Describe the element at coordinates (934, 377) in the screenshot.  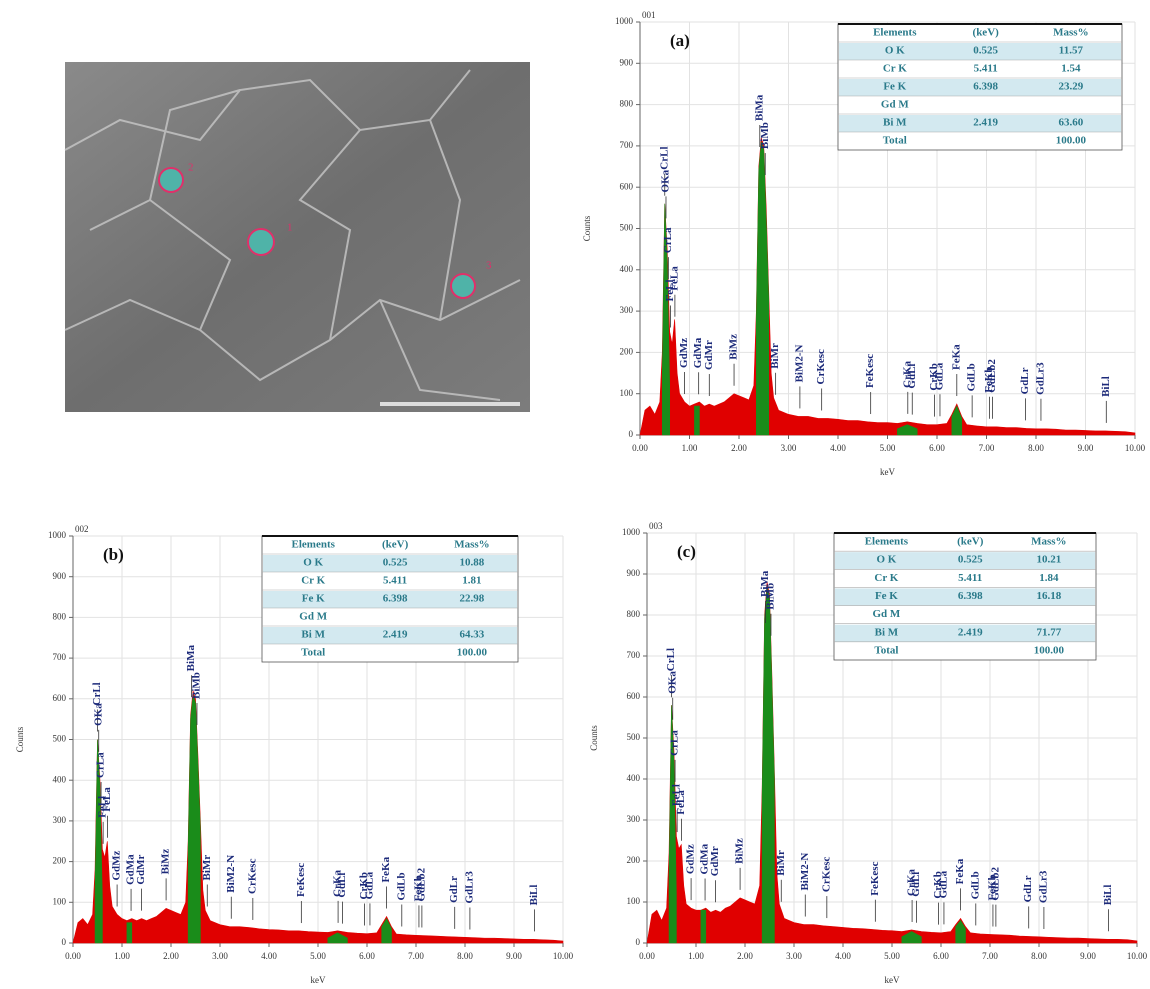
I see `peak-label: CrKb` at that location.